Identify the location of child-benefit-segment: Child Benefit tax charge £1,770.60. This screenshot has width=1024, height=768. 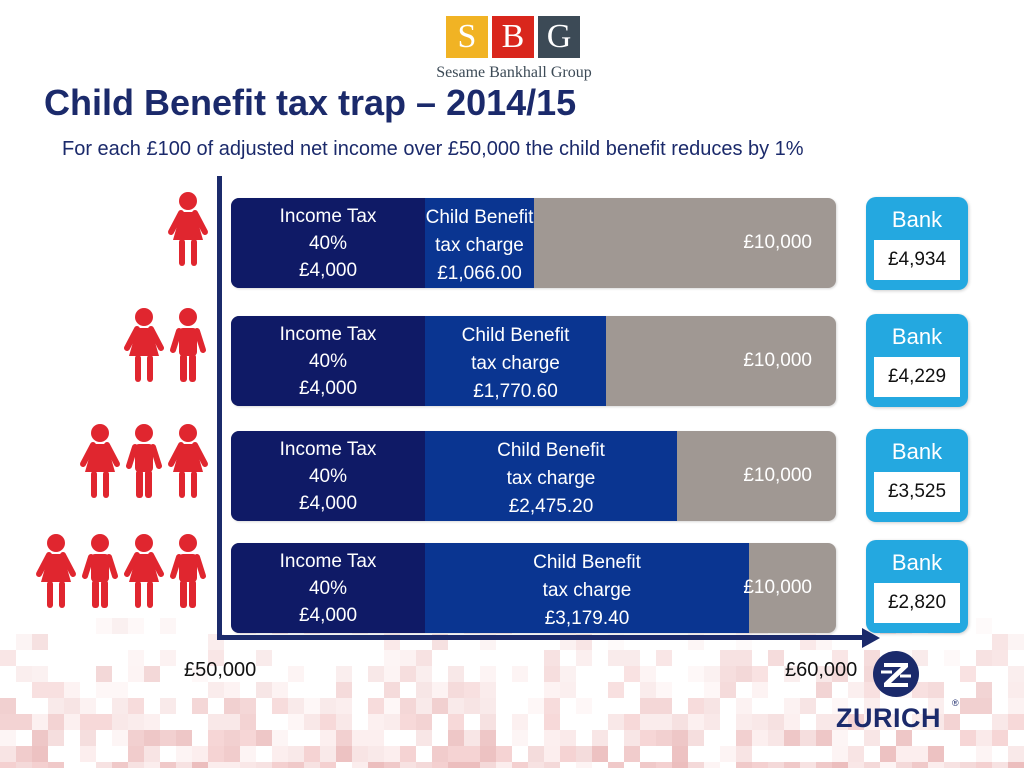
(515, 361).